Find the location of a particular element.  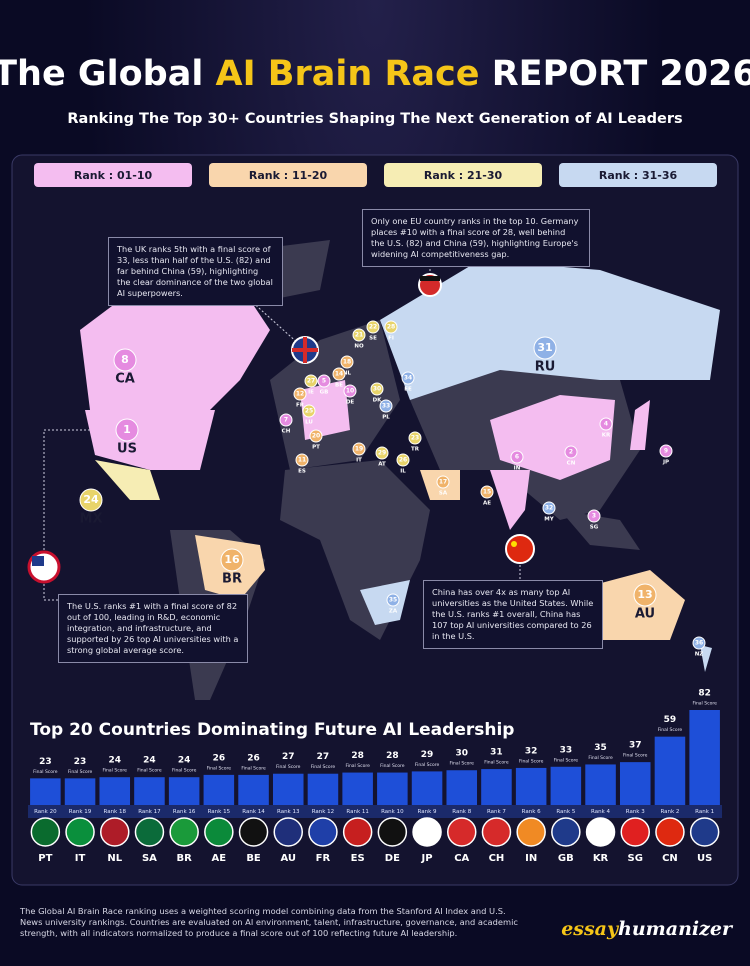

leader-line is located at coordinates (66, 489).